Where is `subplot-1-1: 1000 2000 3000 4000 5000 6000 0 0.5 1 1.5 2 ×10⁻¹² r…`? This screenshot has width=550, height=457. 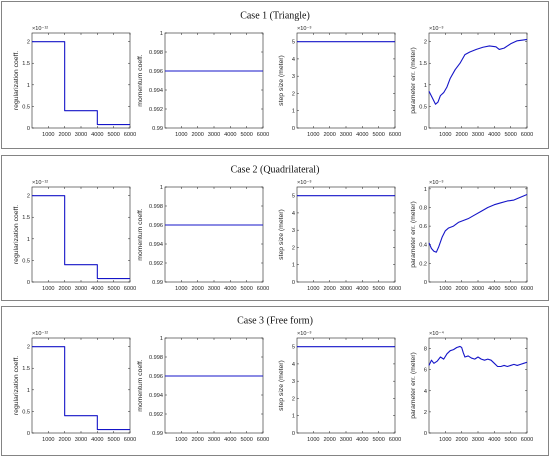
subplot-1-1: 1000 2000 3000 4000 5000 6000 0 0.5 1 1.5 2 ×10⁻¹² r… is located at coordinates (74, 82).